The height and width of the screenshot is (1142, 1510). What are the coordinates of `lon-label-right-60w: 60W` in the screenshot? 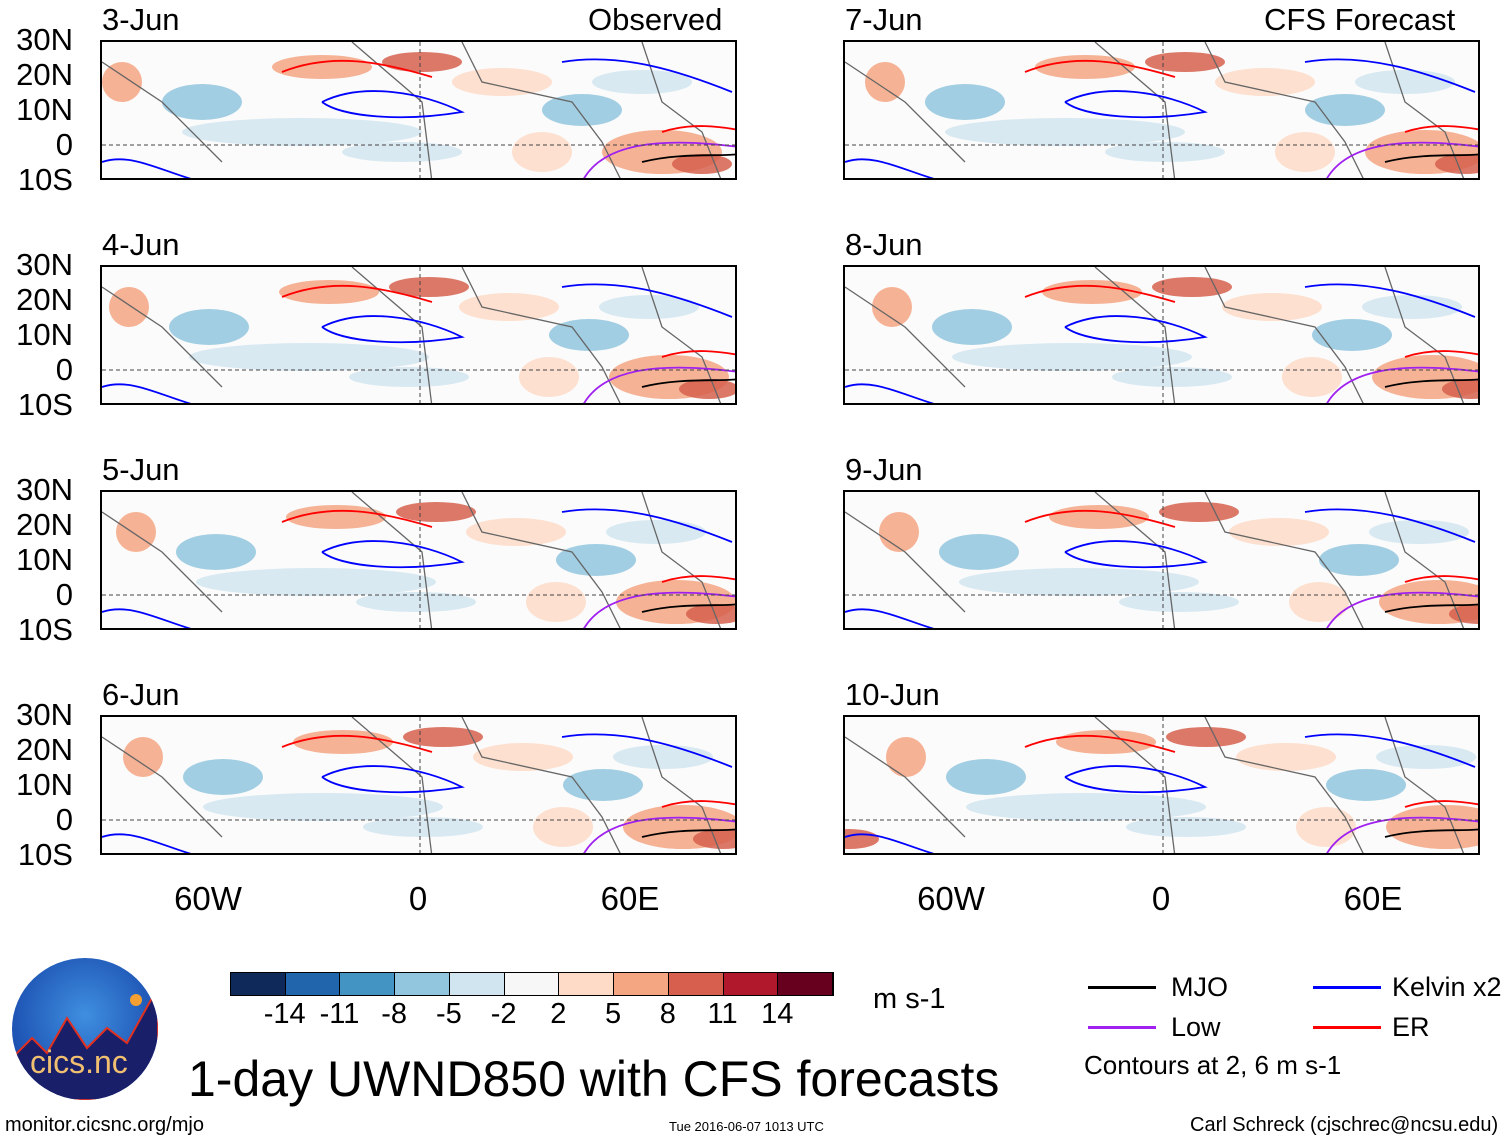 It's located at (951, 898).